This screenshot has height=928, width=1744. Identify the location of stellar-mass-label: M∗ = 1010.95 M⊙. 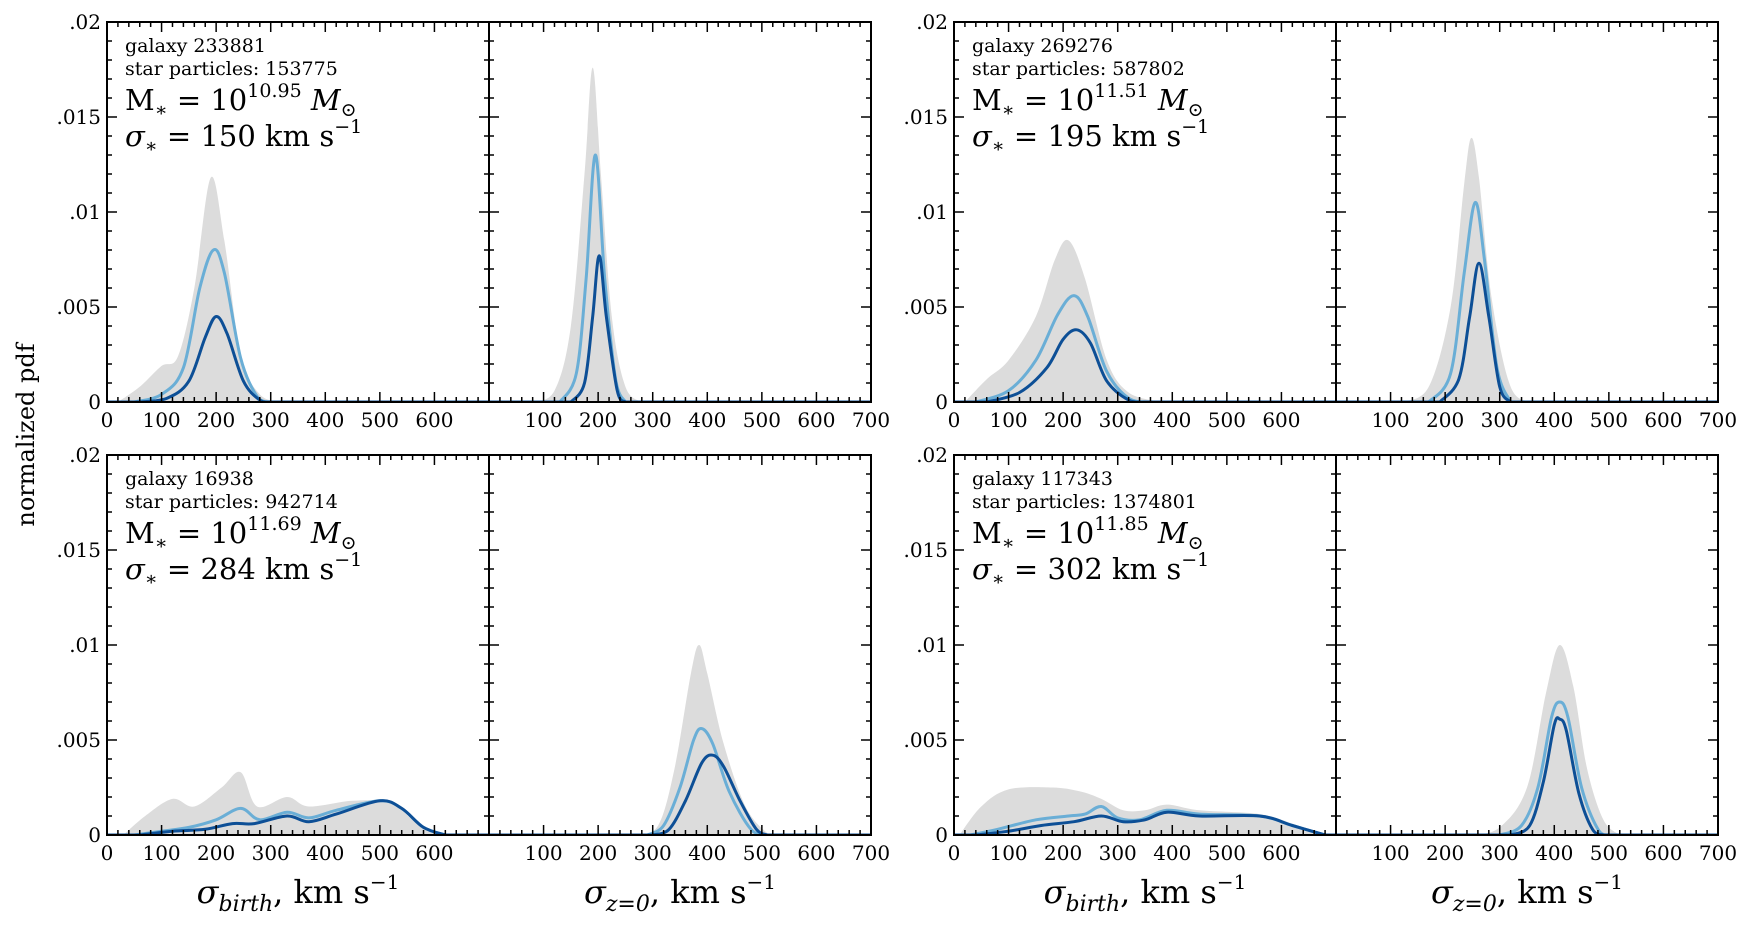
(241, 100).